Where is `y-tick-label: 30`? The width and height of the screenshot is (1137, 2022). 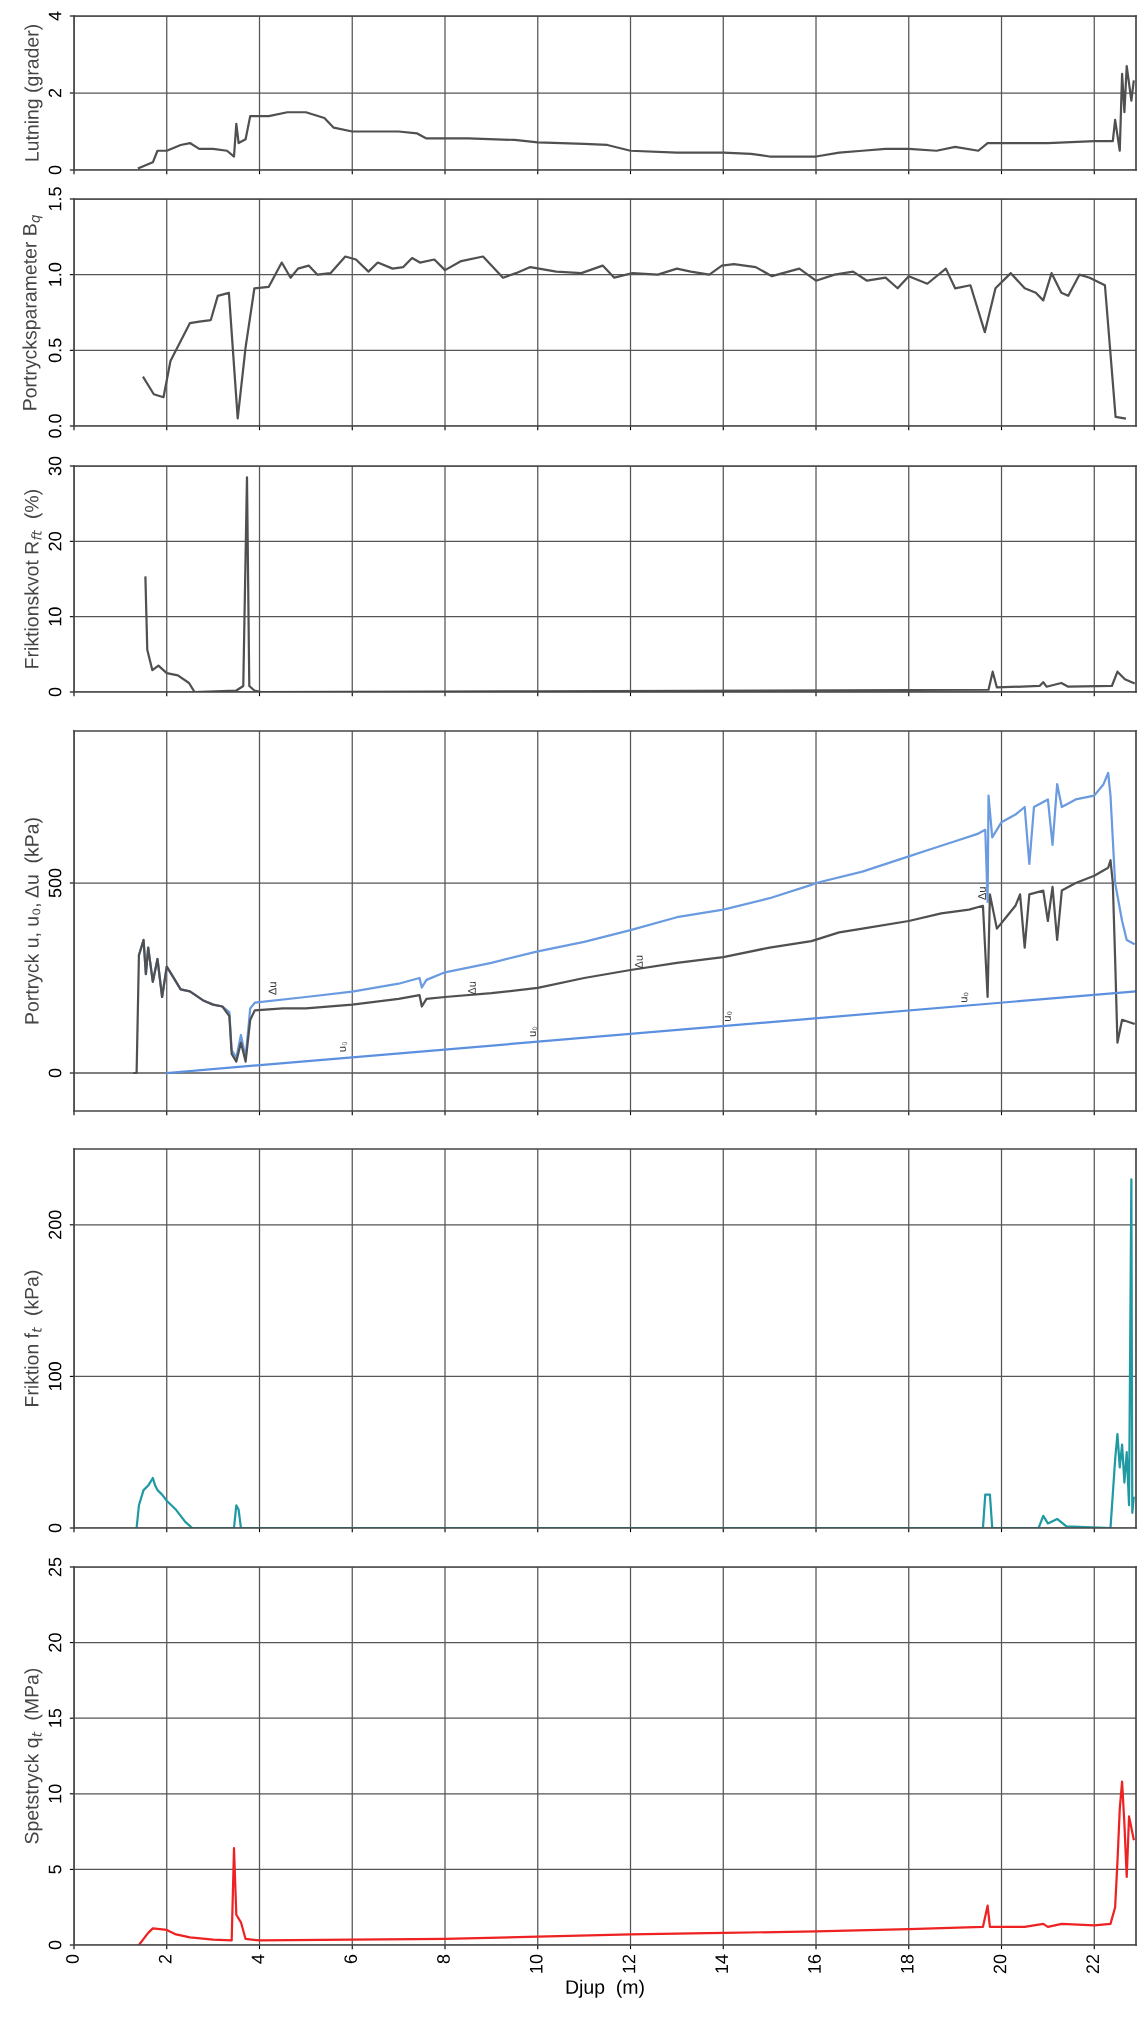 y-tick-label: 30 is located at coordinates (55, 466).